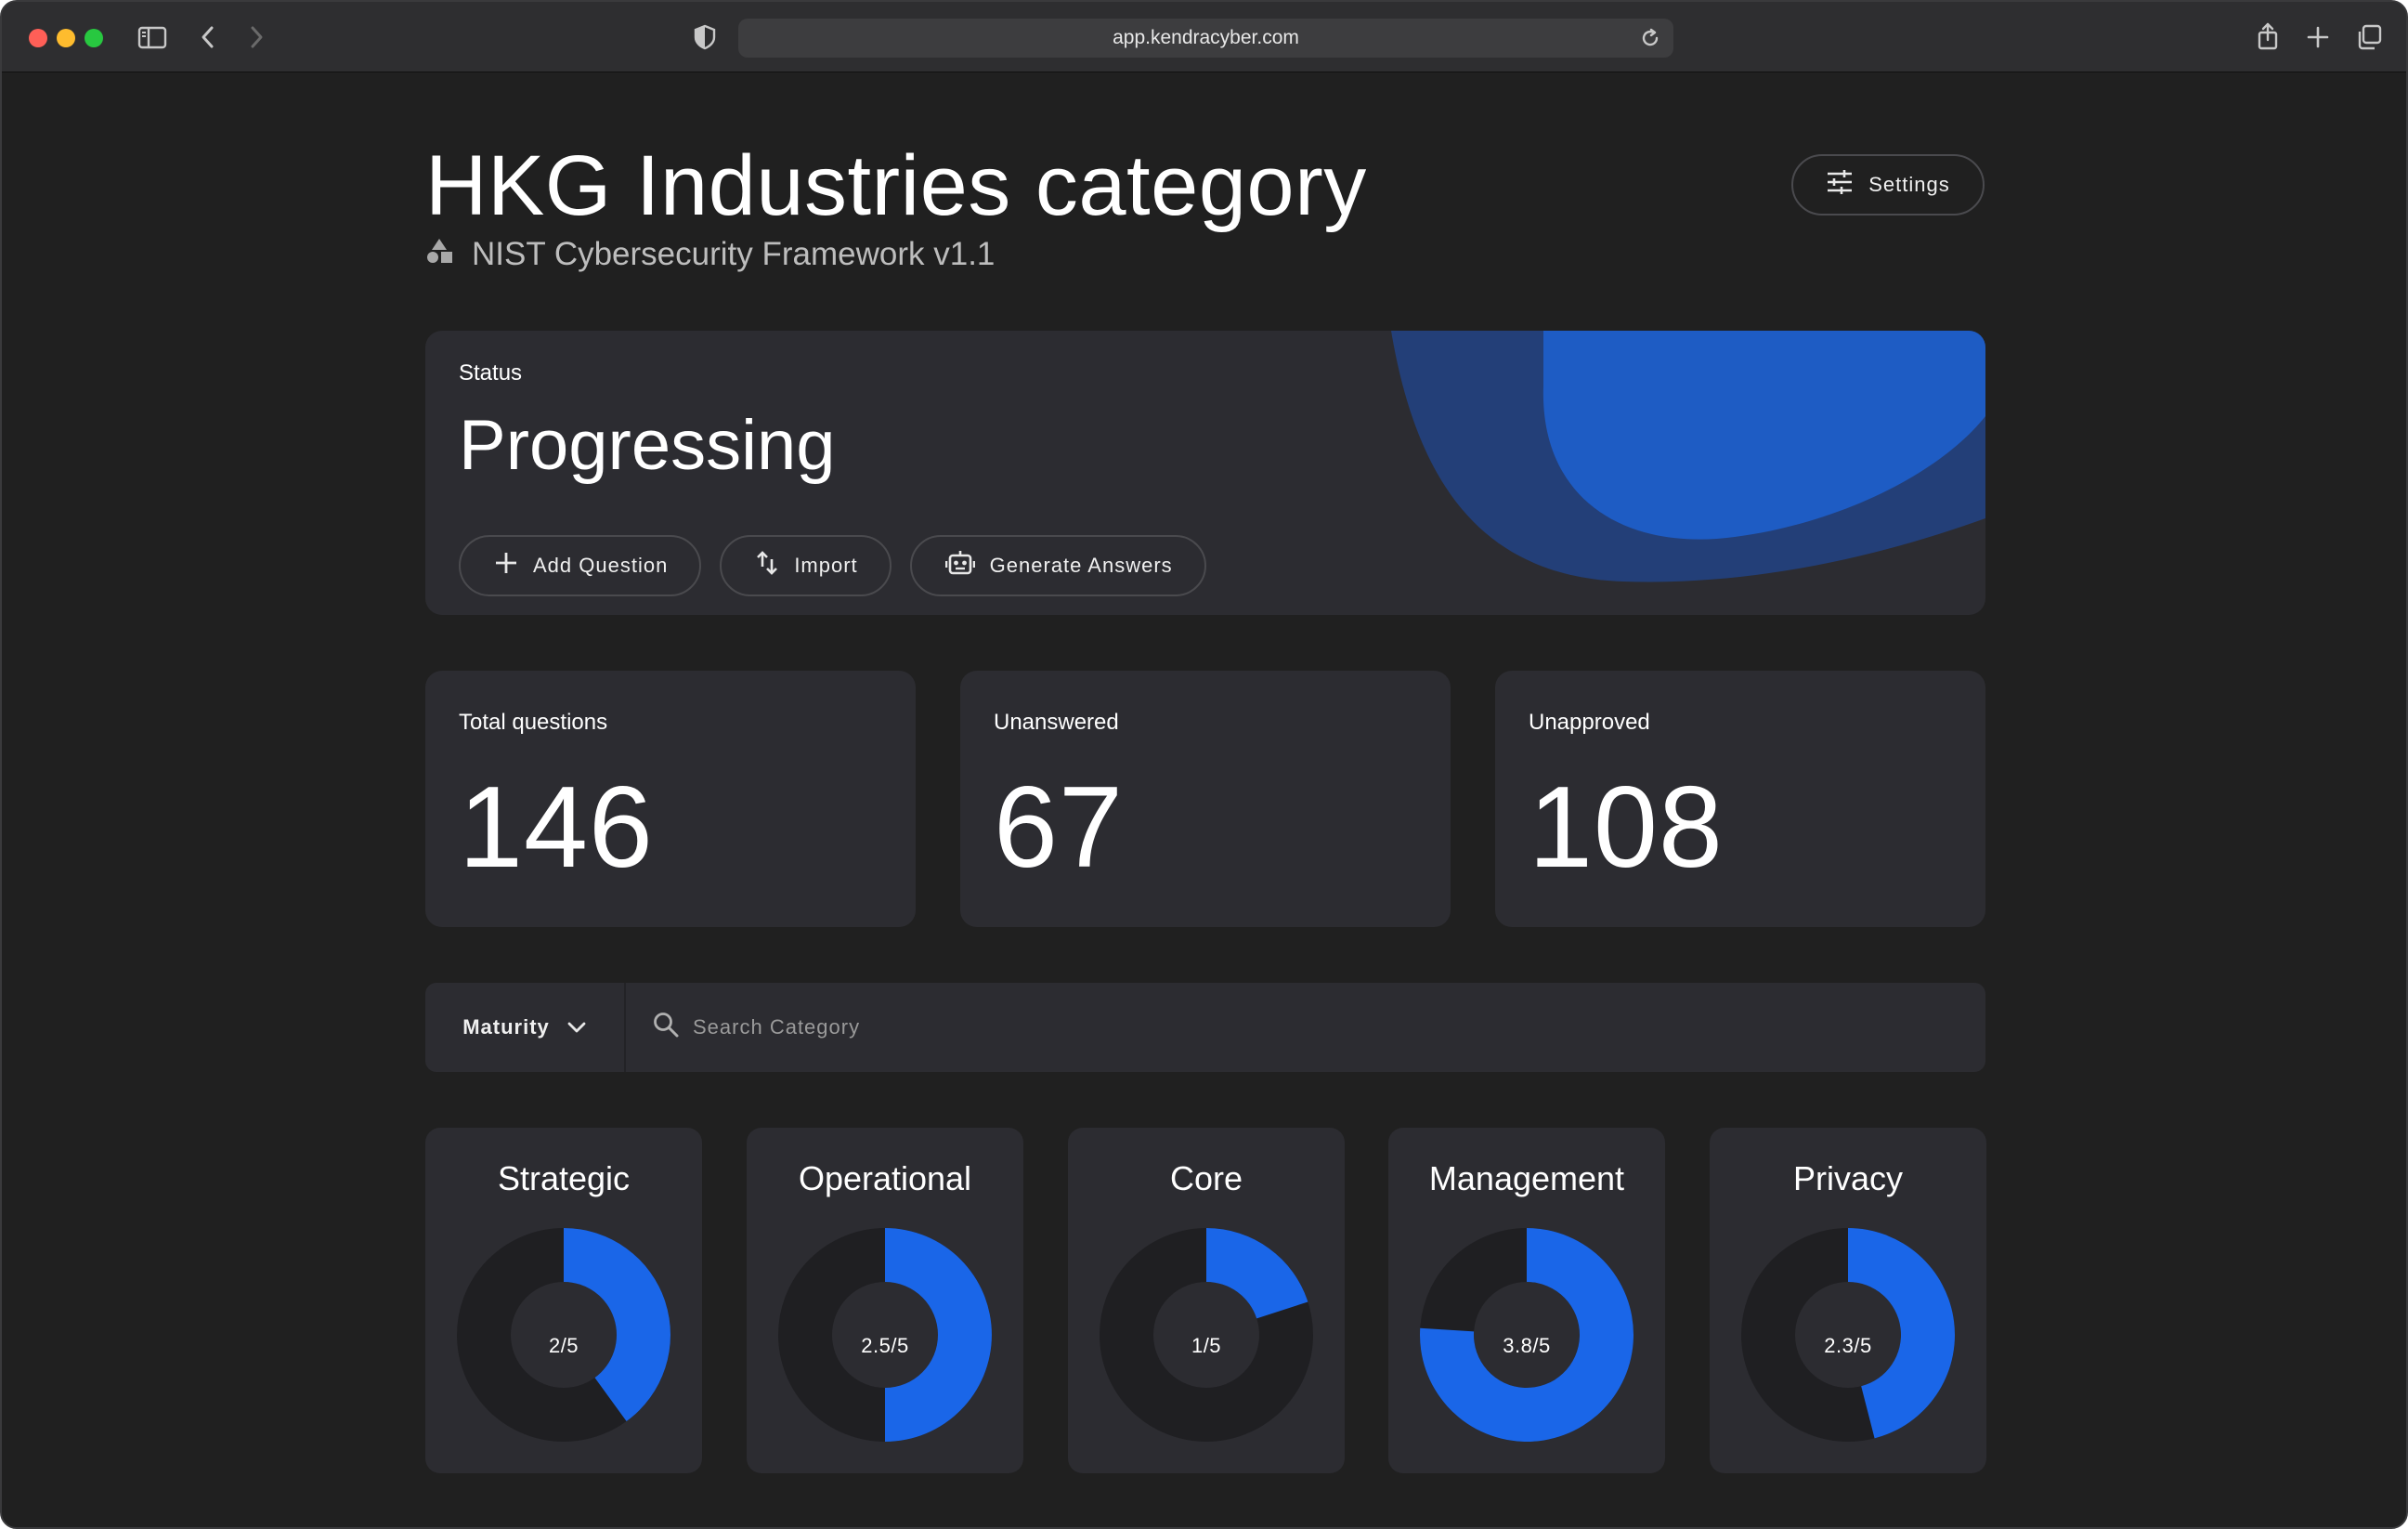  I want to click on chevron-down-icon, so click(576, 1027).